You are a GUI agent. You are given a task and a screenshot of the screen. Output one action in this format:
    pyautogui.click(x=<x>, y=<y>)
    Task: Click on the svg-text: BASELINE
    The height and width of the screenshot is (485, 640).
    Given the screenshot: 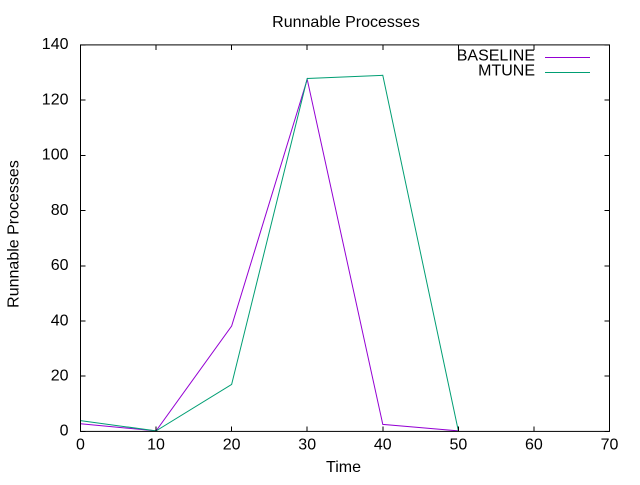 What is the action you would take?
    pyautogui.click(x=496, y=55)
    